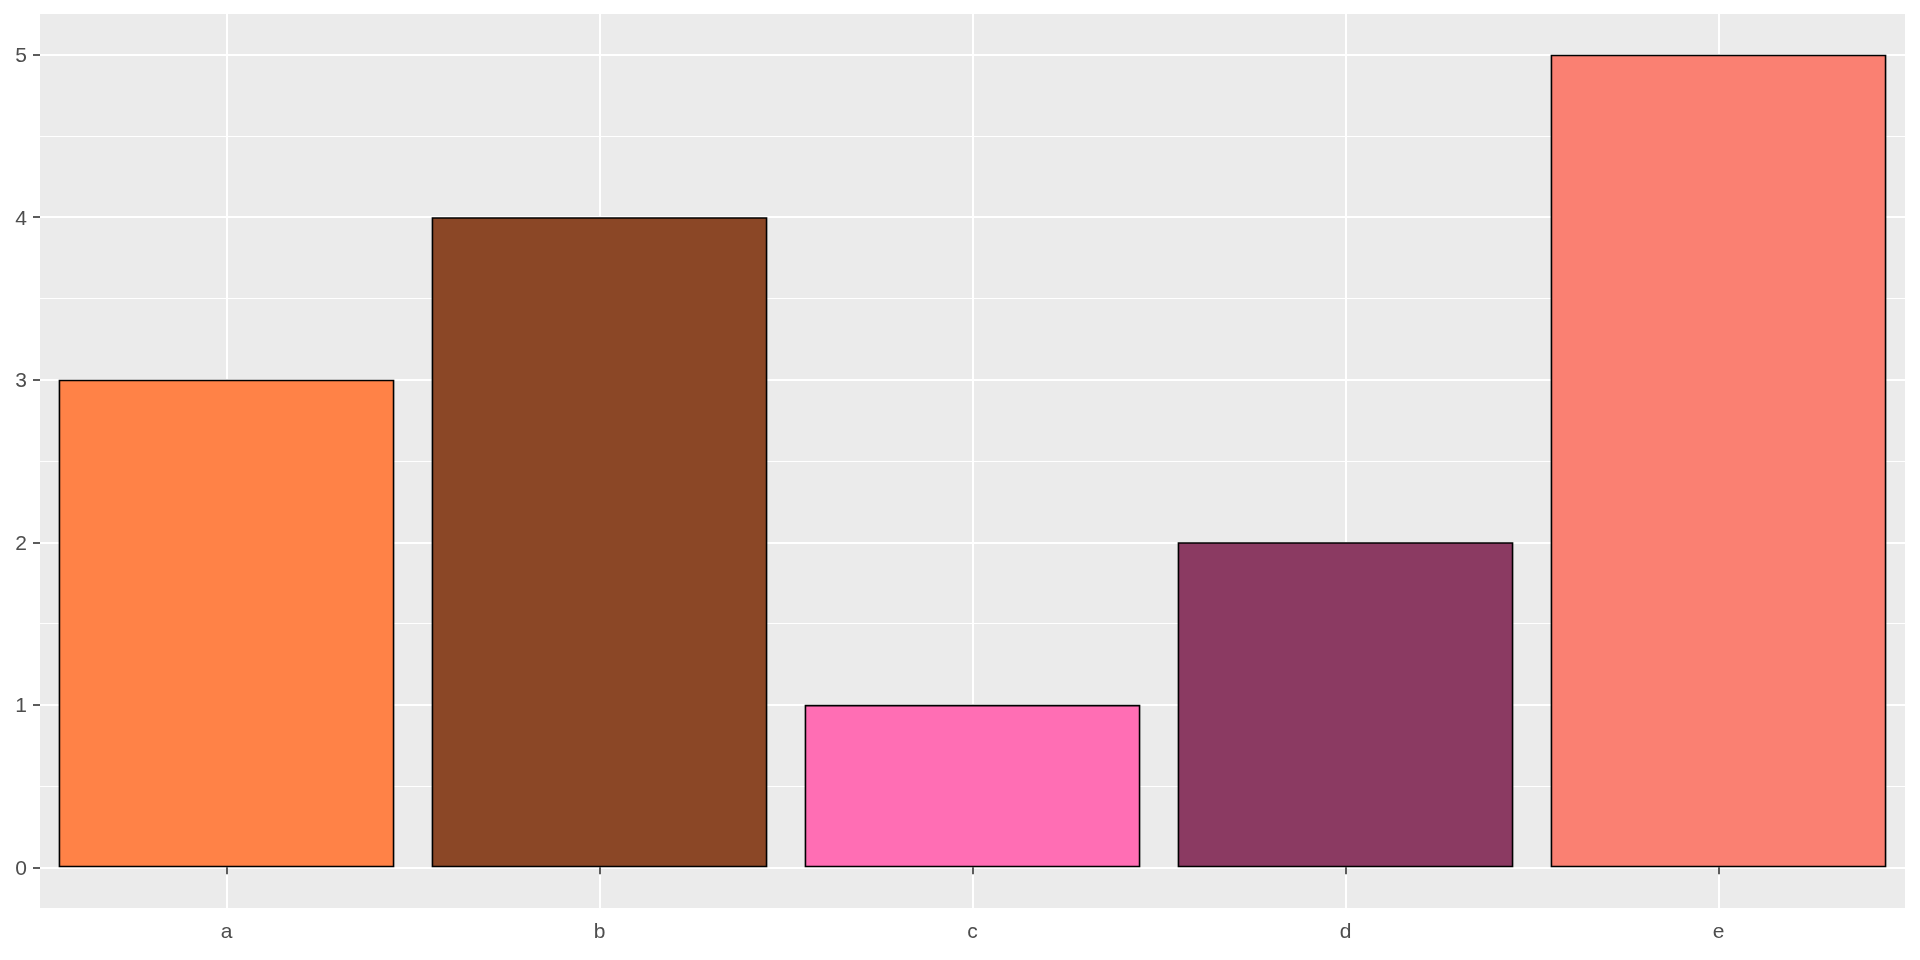 Image resolution: width=1920 pixels, height=960 pixels. Describe the element at coordinates (226, 930) in the screenshot. I see `x-tick-label: a` at that location.